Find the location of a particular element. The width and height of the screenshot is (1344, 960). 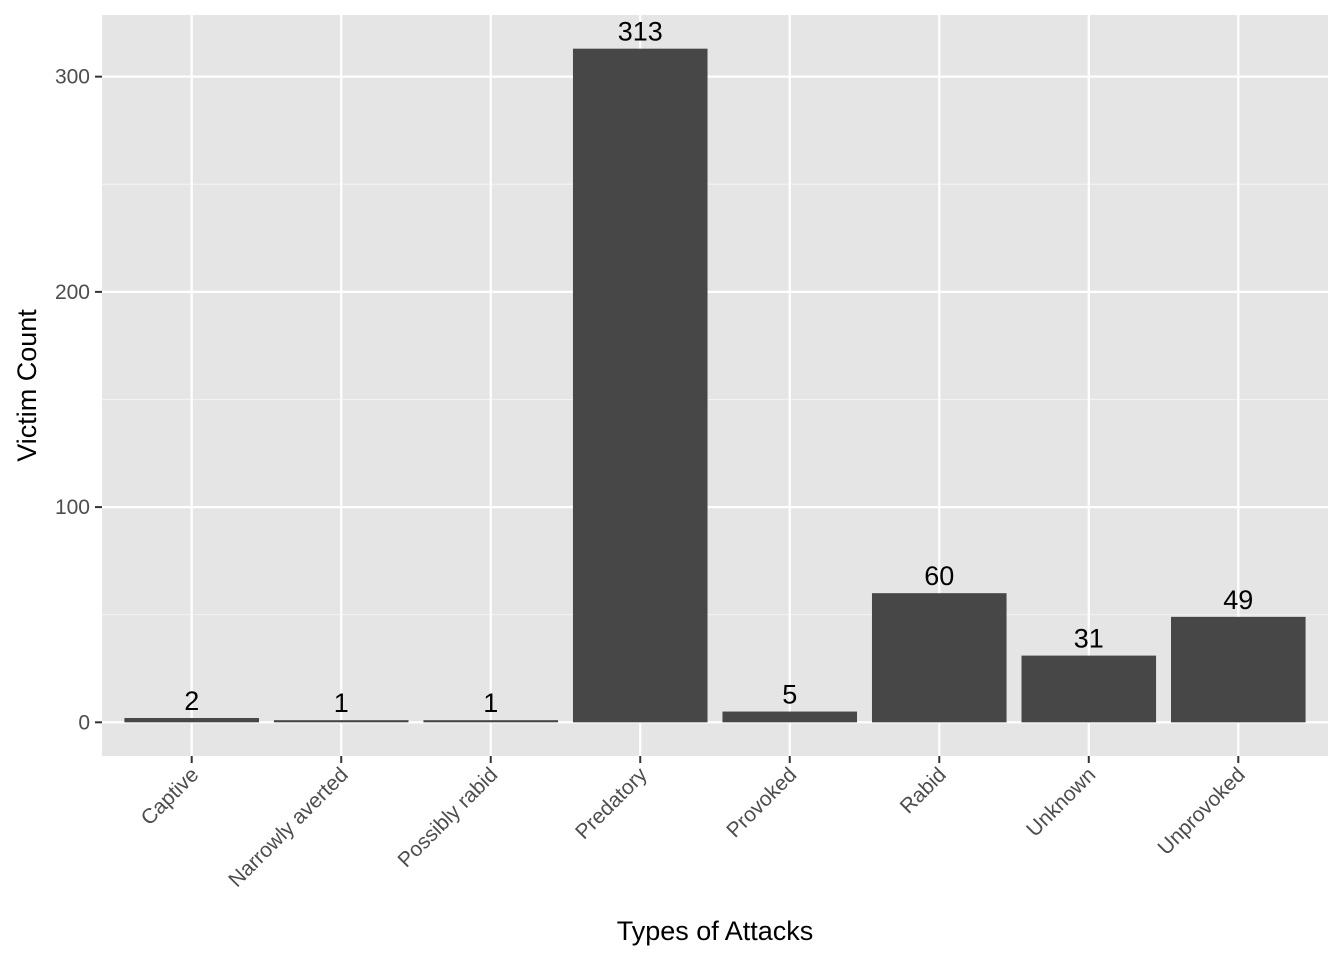

x-axis-title: Types of Attacks is located at coordinates (715, 931).